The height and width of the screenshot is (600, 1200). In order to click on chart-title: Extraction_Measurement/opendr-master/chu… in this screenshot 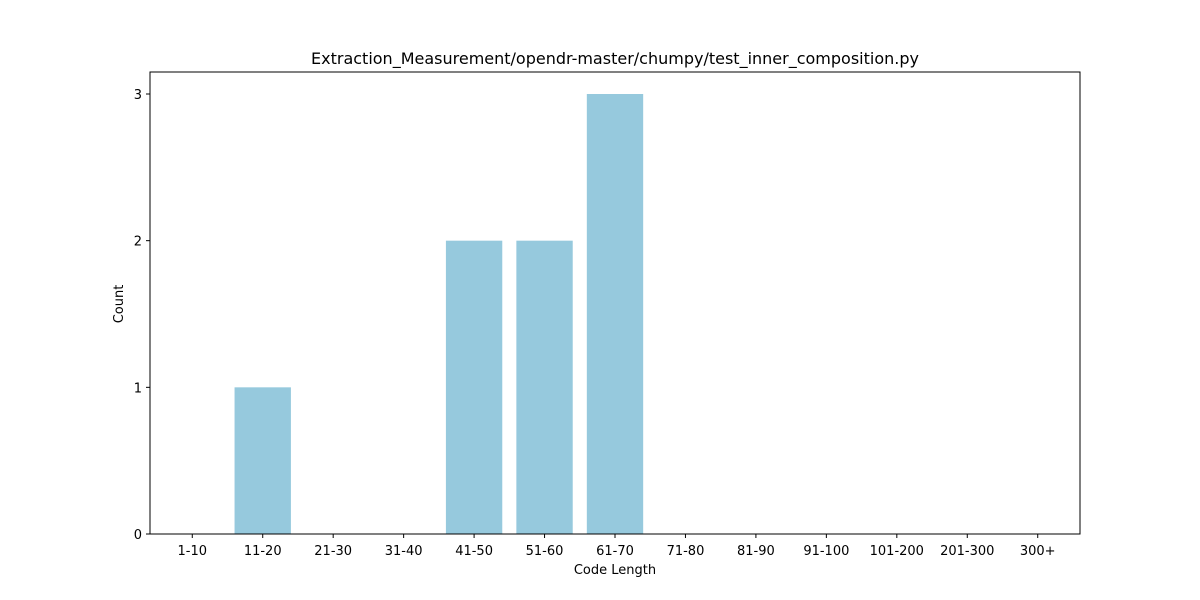, I will do `click(615, 59)`.